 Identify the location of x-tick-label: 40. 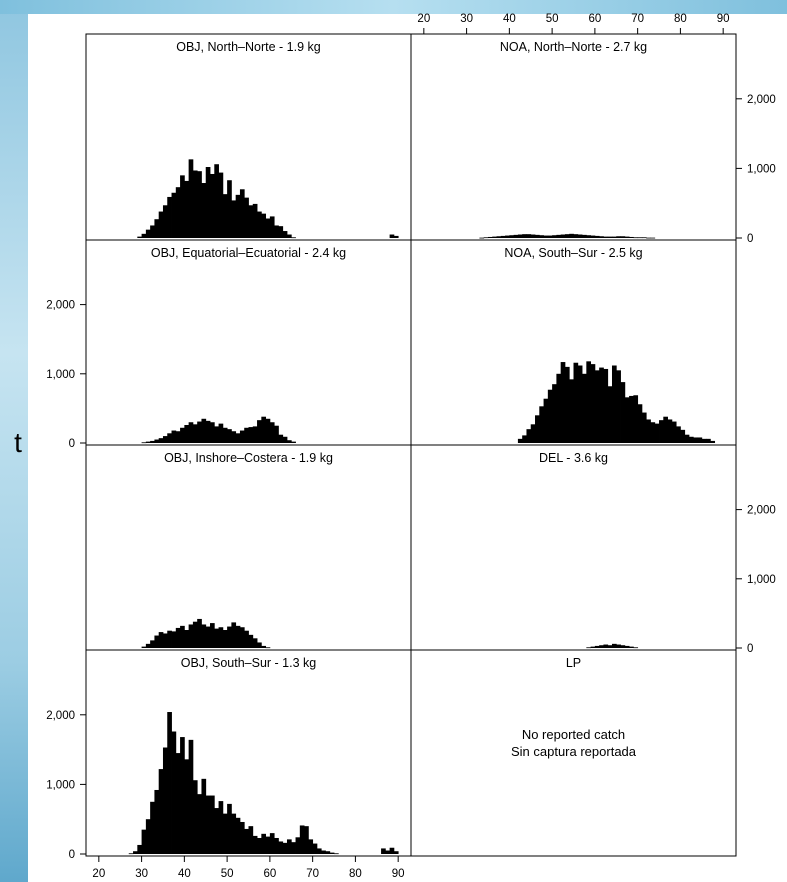
(184, 874).